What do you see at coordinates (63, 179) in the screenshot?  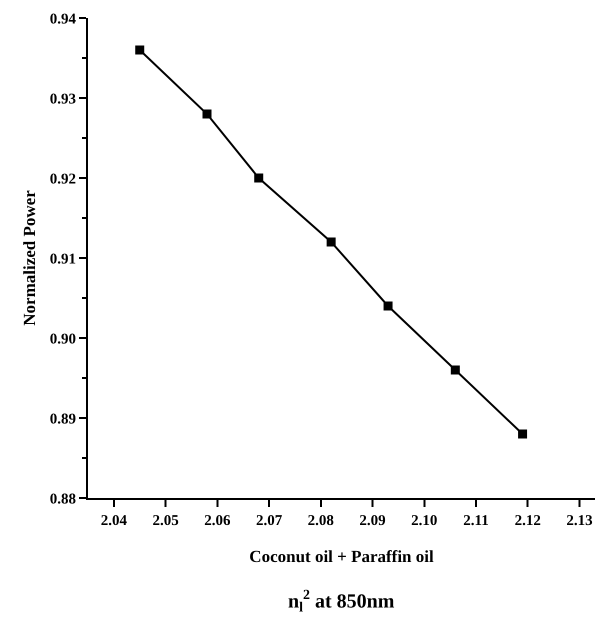 I see `y-tick-label: 0.92` at bounding box center [63, 179].